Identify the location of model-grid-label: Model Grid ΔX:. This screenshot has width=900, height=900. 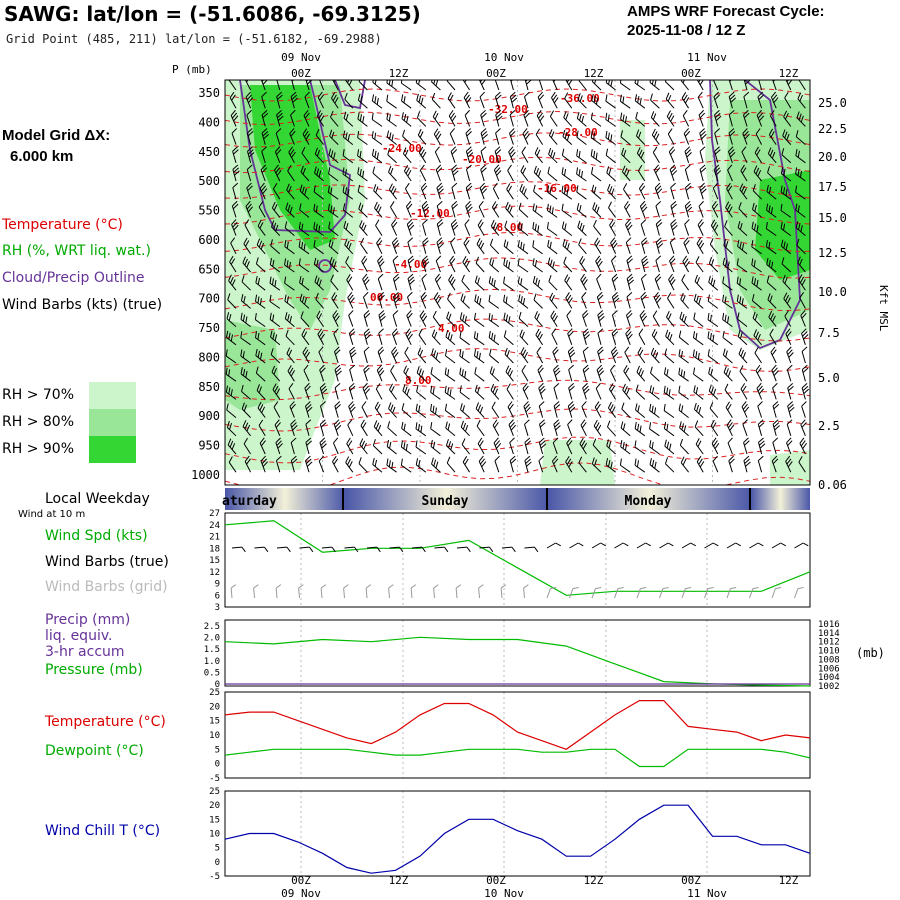
(56, 135).